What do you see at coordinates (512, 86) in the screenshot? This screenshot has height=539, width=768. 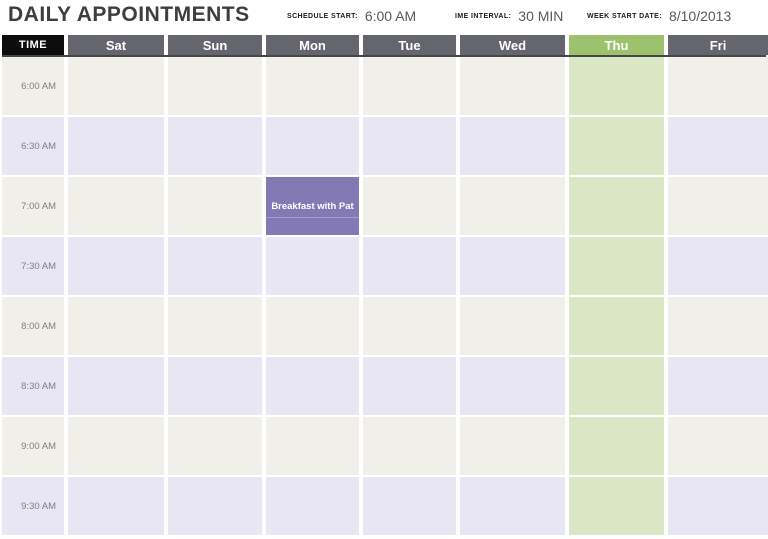 I see `cell-wed-6-00-am` at bounding box center [512, 86].